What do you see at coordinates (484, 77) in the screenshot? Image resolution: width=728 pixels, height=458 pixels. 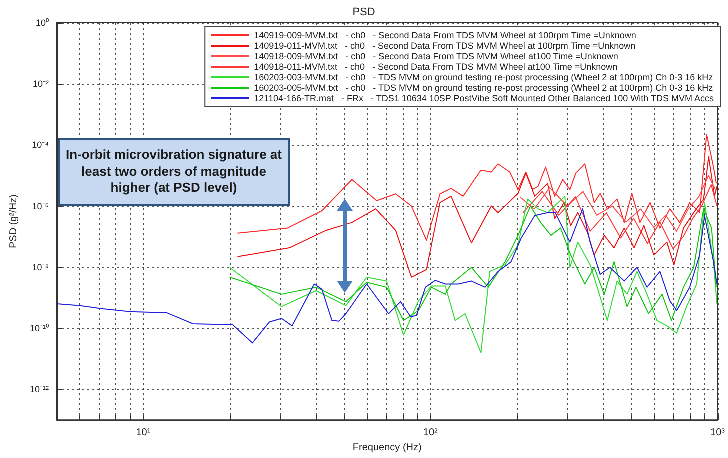 I see `legend-label: 160203-003-MVM.txt - ch0 - TDS MVM on ground testing re-post processing (Wheel 2 at 100rpm) Ch 0-3 16 kHz` at bounding box center [484, 77].